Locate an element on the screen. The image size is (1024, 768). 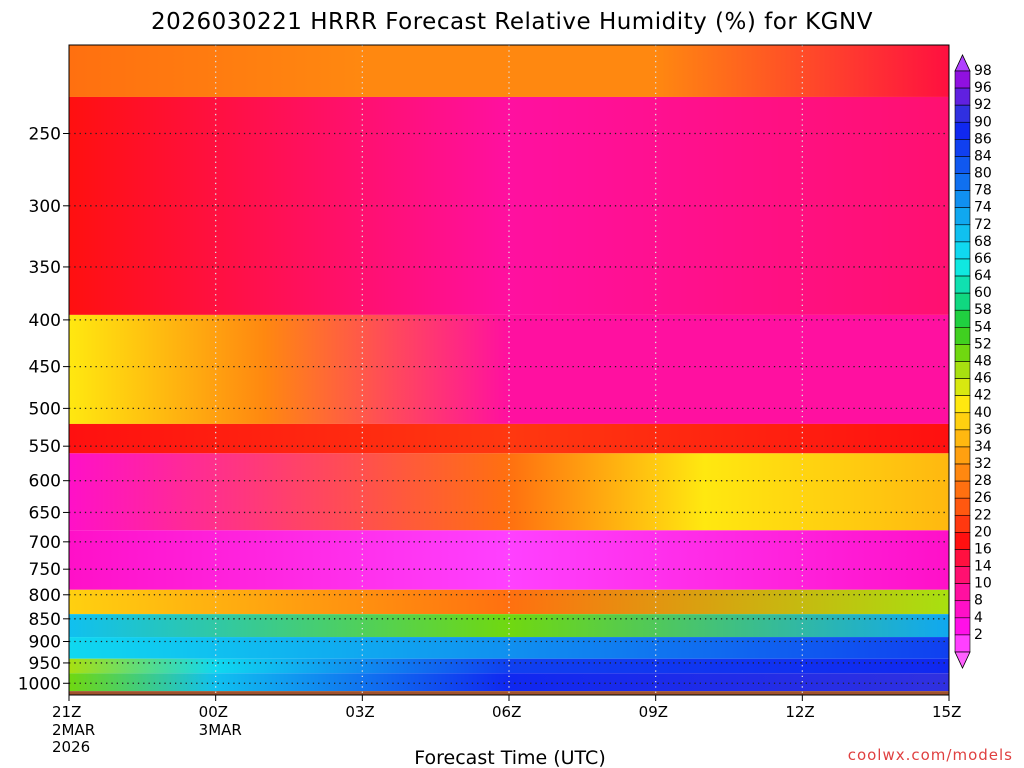
colorbar-label: 28 is located at coordinates (983, 481).